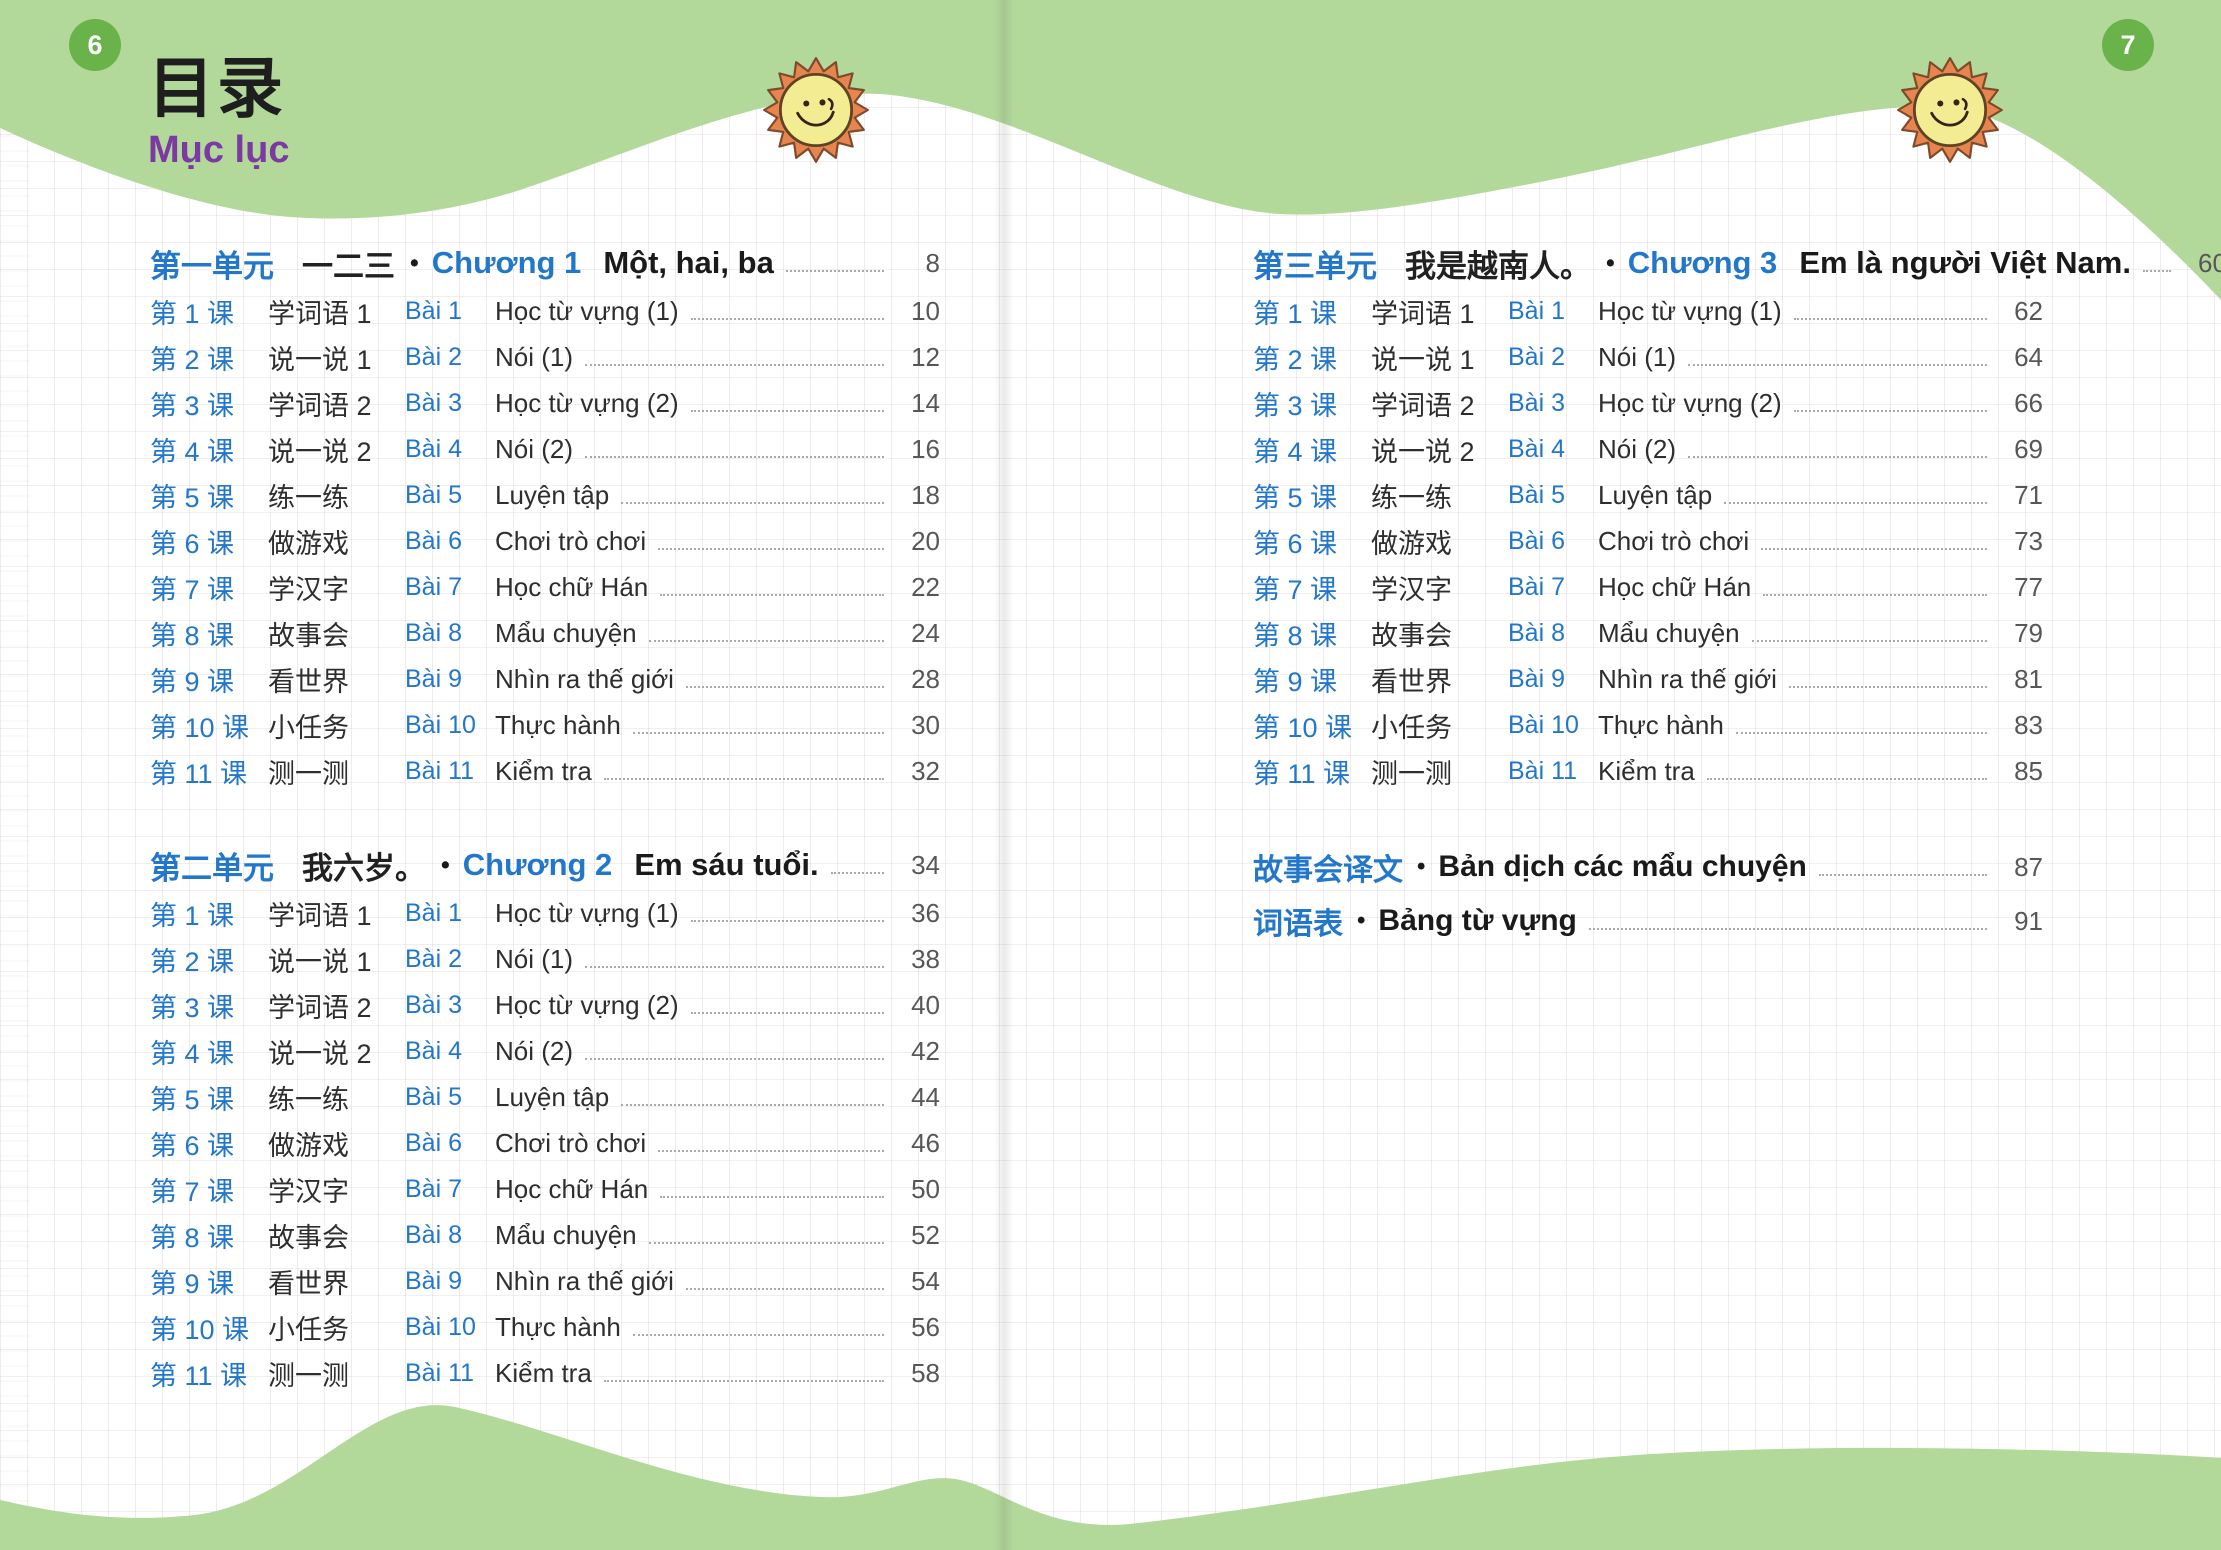 Image resolution: width=2221 pixels, height=1550 pixels. Describe the element at coordinates (218, 112) in the screenshot. I see `toc-title-block: 目录 Mục lục` at that location.